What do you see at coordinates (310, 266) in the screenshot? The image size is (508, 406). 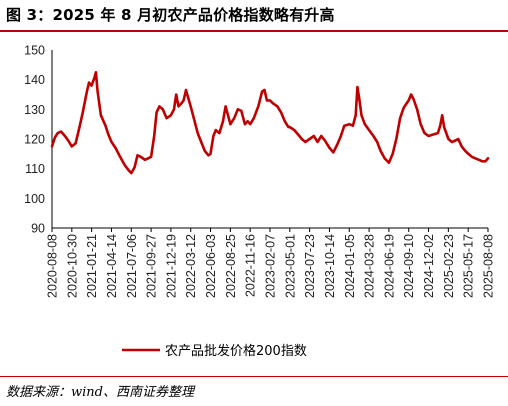 I see `x-tick-label: 2023-07-23` at bounding box center [310, 266].